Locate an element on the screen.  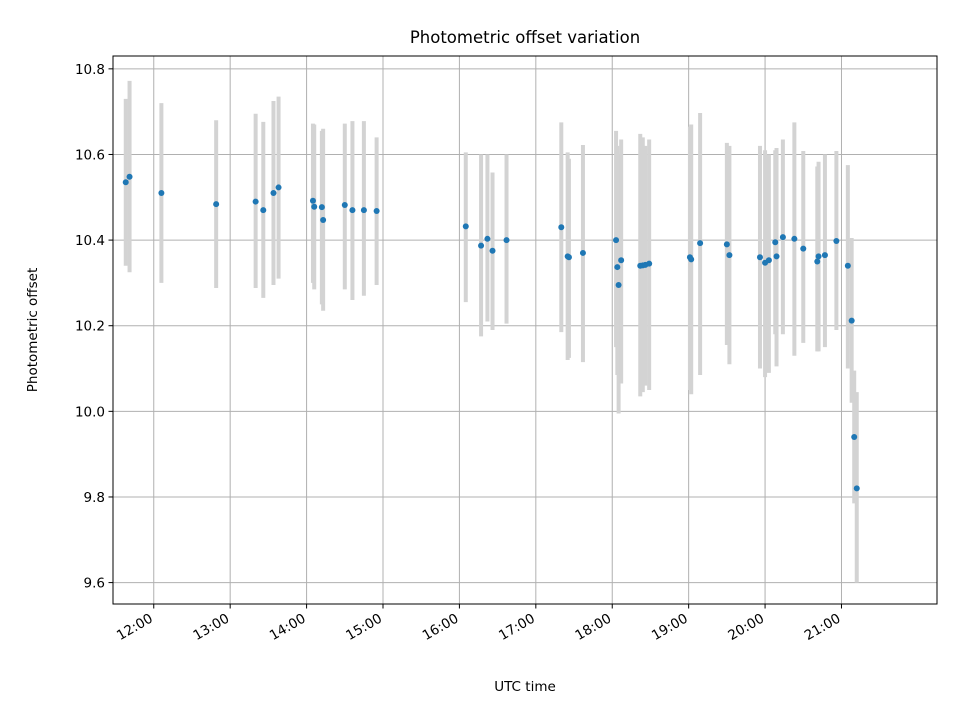
y-tick-label: 10.0 is located at coordinates (90, 412).